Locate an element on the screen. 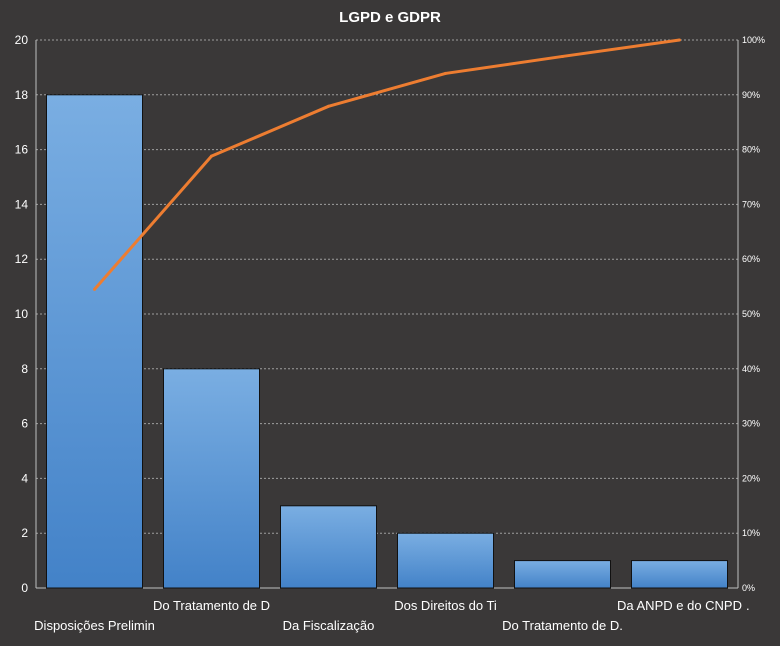  y-tick-label: 4 is located at coordinates (24, 478).